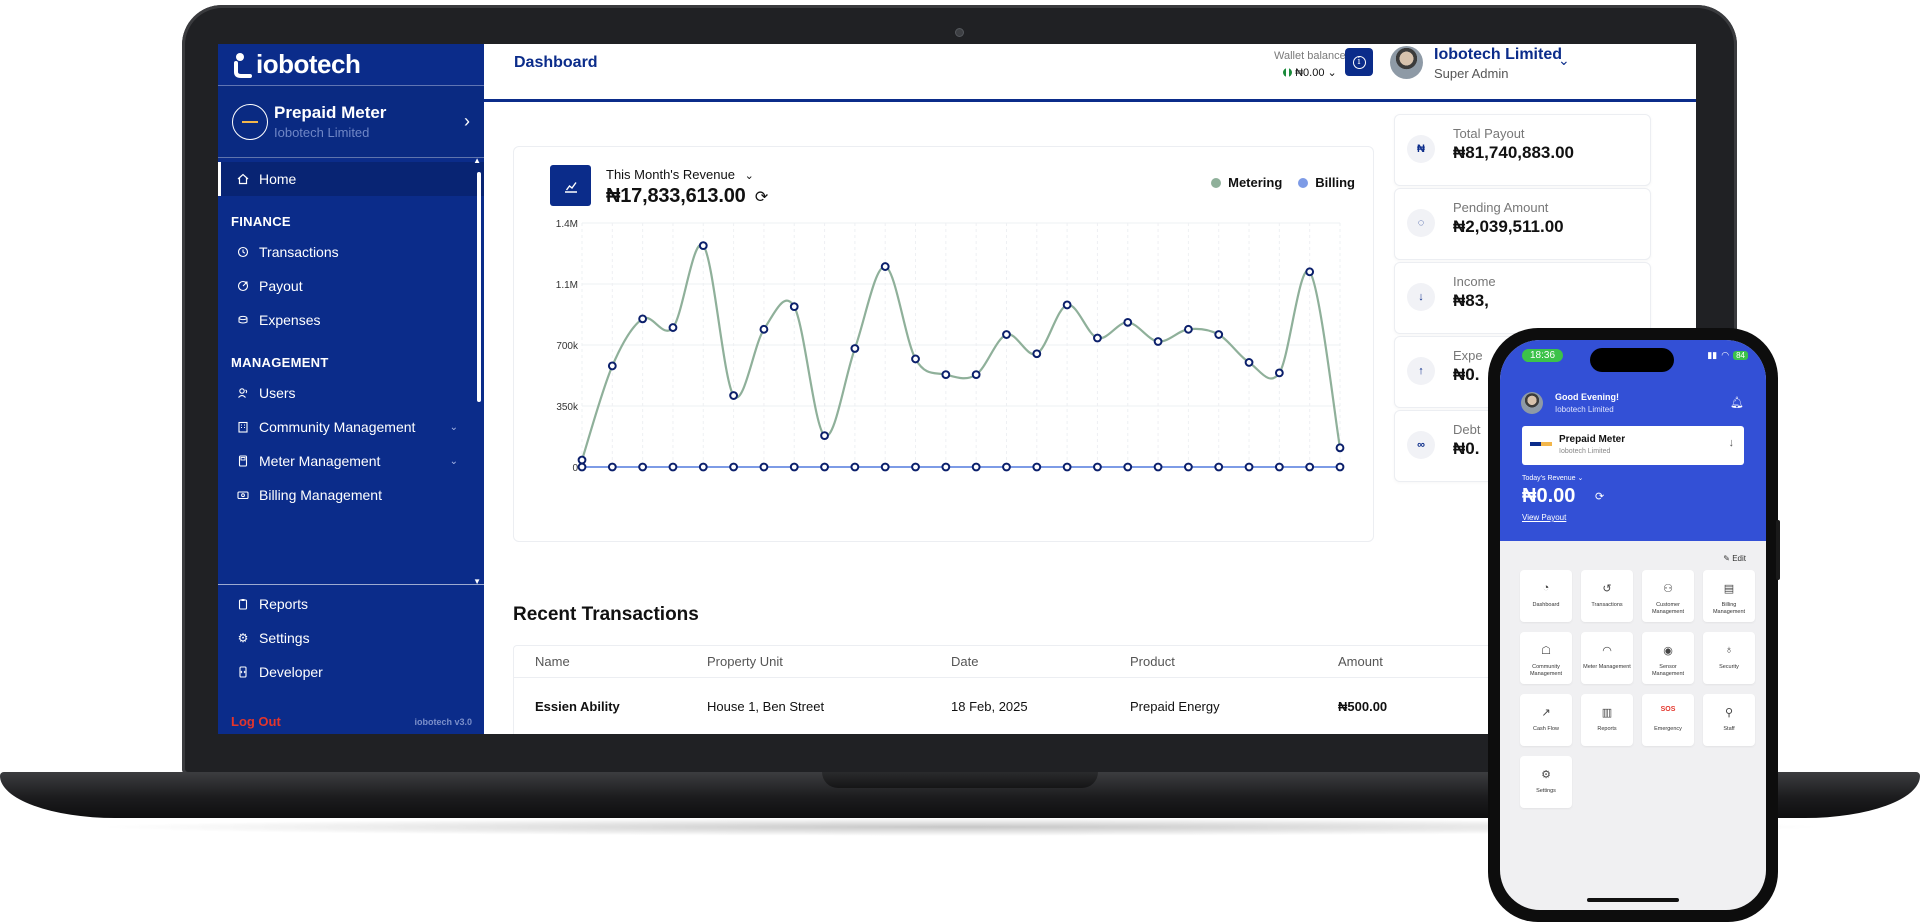 Image resolution: width=1920 pixels, height=922 pixels. Describe the element at coordinates (284, 638) in the screenshot. I see `sidebar-item-label: Settings` at that location.